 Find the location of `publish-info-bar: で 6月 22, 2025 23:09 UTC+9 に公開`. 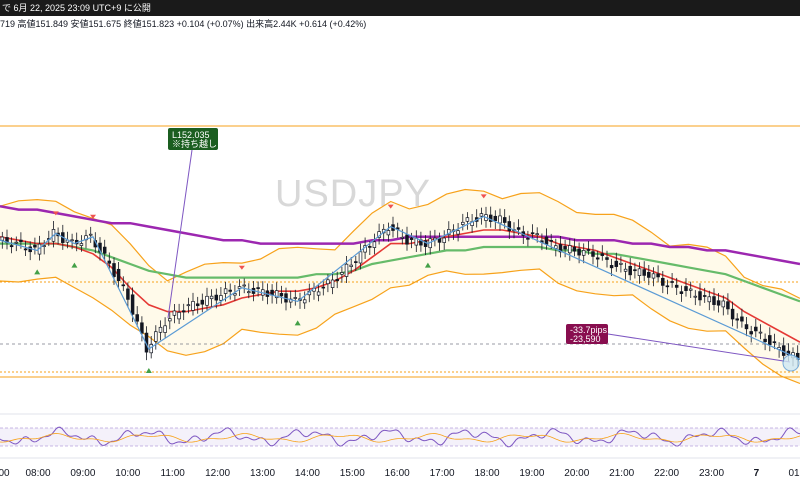

publish-info-bar: で 6月 22, 2025 23:09 UTC+9 に公開 is located at coordinates (400, 8).